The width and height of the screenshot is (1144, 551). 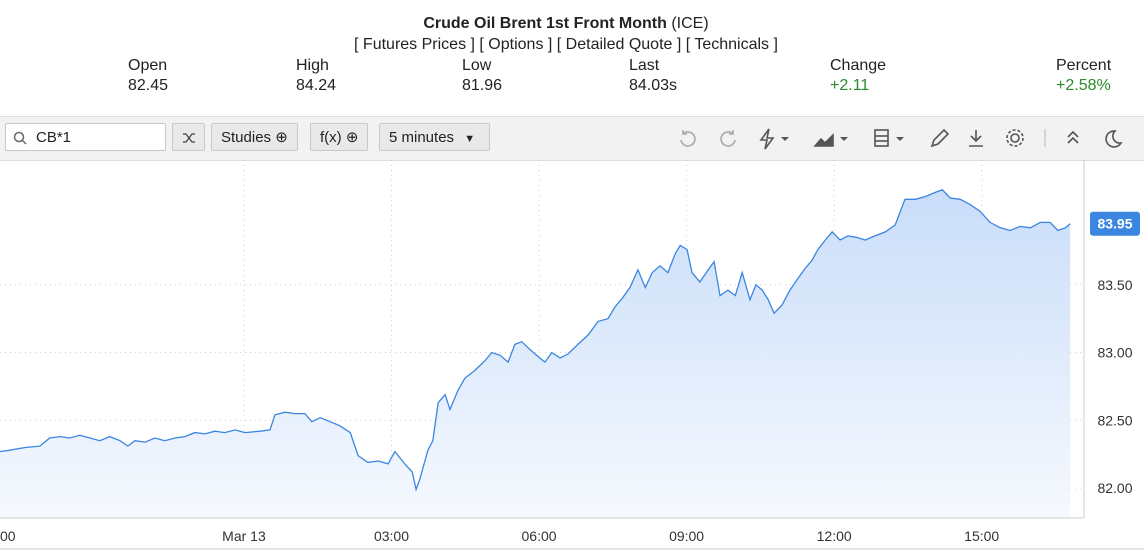 I want to click on quote-label: Open, so click(x=148, y=65).